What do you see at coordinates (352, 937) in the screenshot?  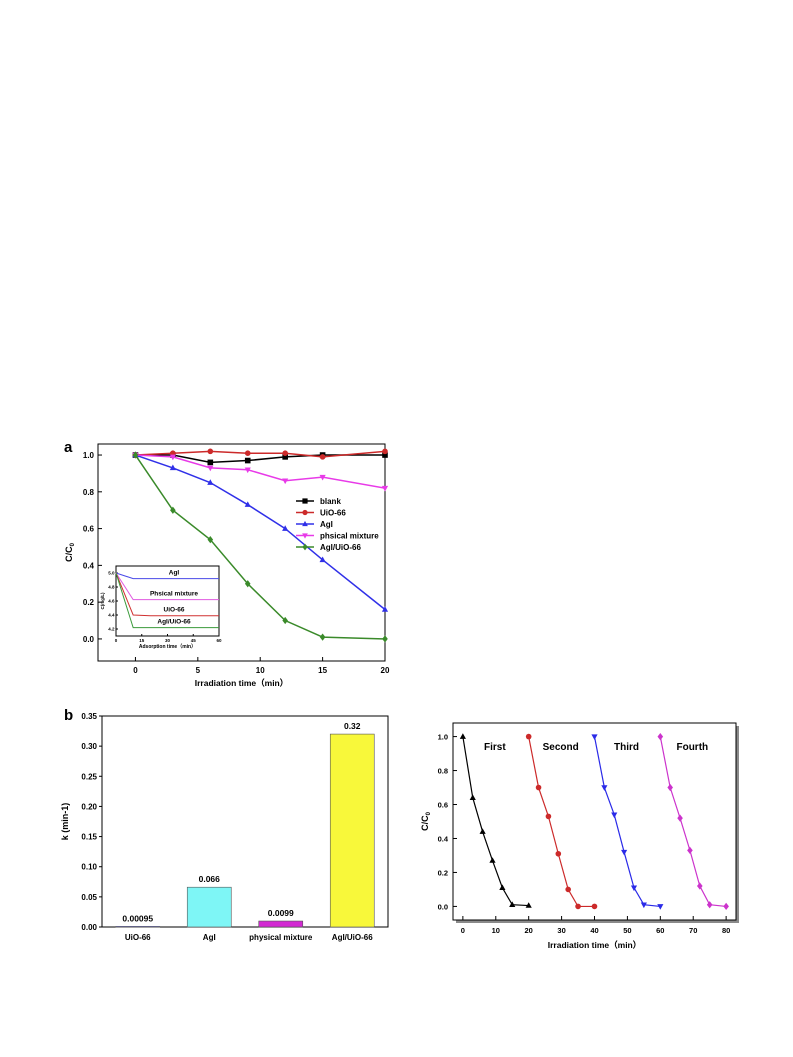 I see `x-tick-label: AgI/UiO-66` at bounding box center [352, 937].